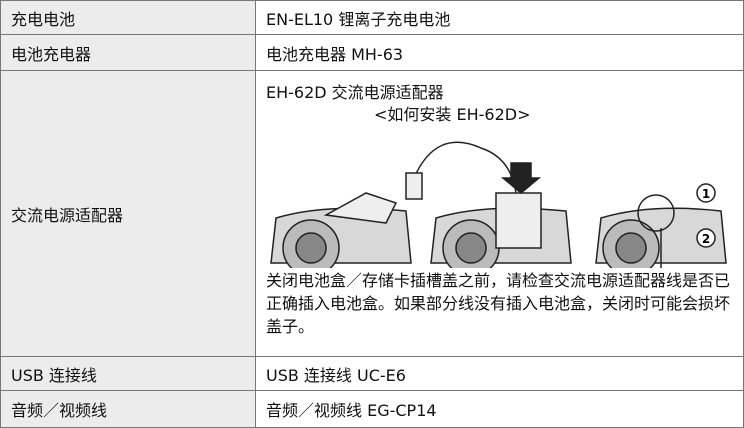 The width and height of the screenshot is (744, 428). Describe the element at coordinates (128, 373) in the screenshot. I see `row-label: USB 连接线` at that location.